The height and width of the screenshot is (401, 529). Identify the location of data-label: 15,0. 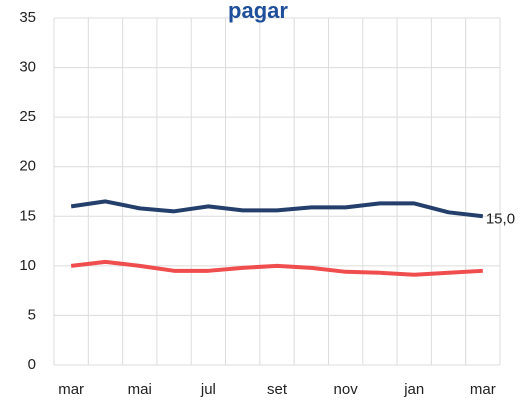
(500, 218).